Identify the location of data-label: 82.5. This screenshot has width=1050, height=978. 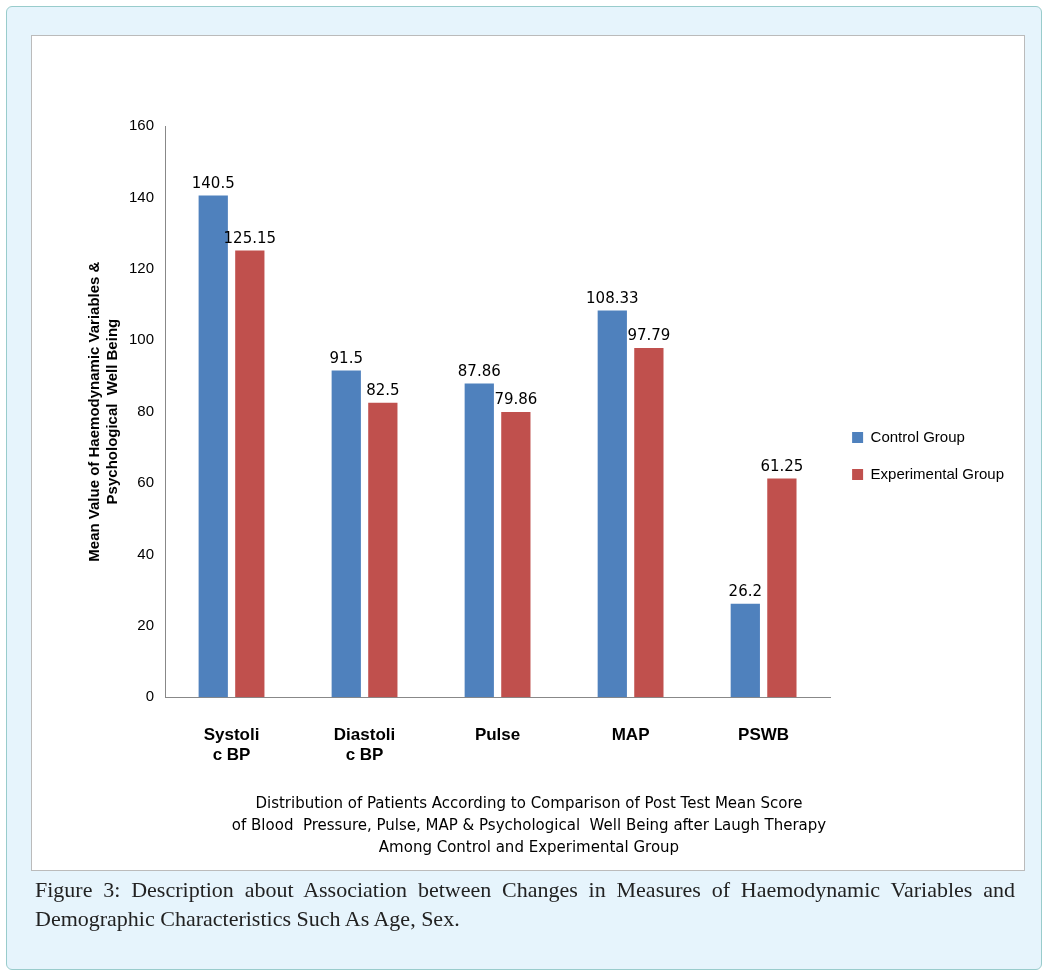
(383, 390).